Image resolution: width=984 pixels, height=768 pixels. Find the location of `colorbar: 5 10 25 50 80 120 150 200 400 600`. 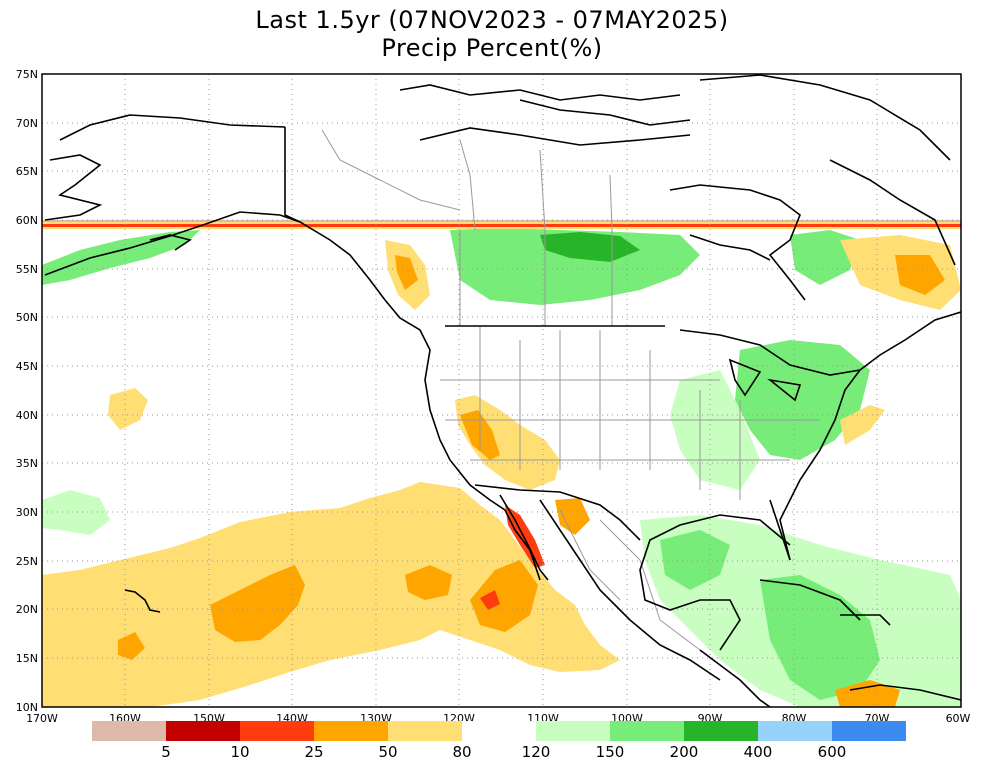

colorbar: 5 10 25 50 80 120 150 200 400 600 is located at coordinates (499, 741).